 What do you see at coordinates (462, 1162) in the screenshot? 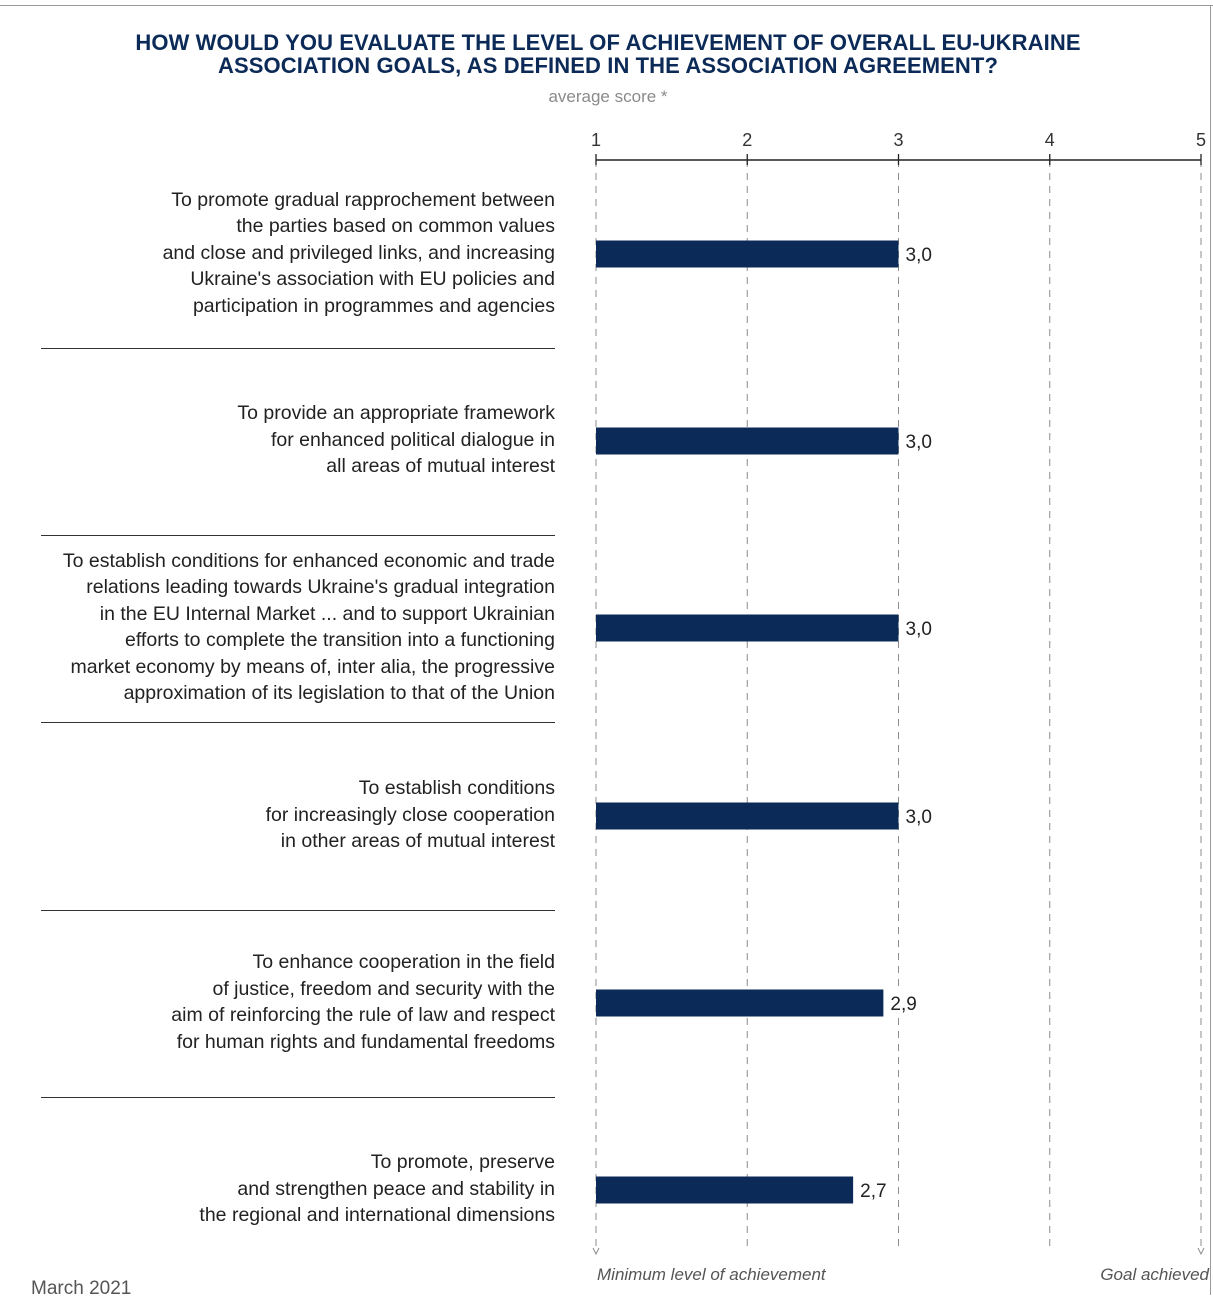
I see `category-label-line: To promote, preserve` at bounding box center [462, 1162].